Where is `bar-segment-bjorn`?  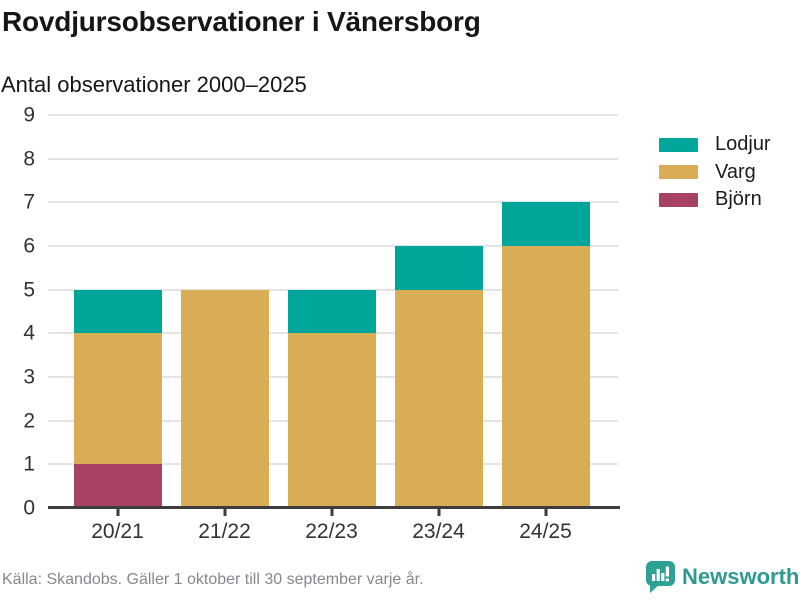 bar-segment-bjorn is located at coordinates (117, 486).